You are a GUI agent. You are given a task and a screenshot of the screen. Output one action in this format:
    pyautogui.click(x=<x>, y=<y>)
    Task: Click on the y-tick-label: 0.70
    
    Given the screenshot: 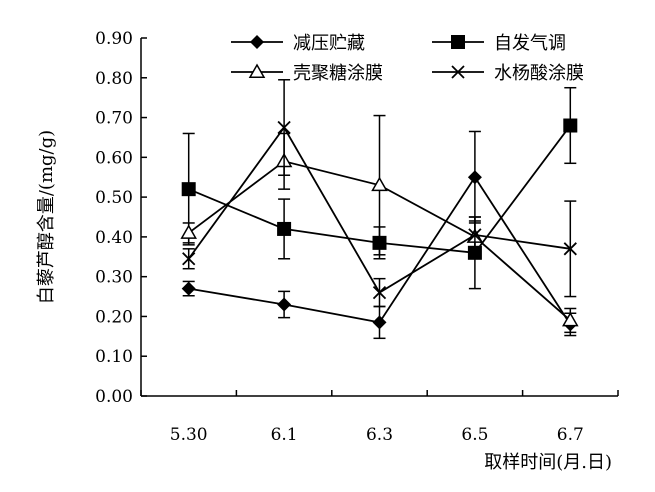 What is the action you would take?
    pyautogui.click(x=114, y=119)
    